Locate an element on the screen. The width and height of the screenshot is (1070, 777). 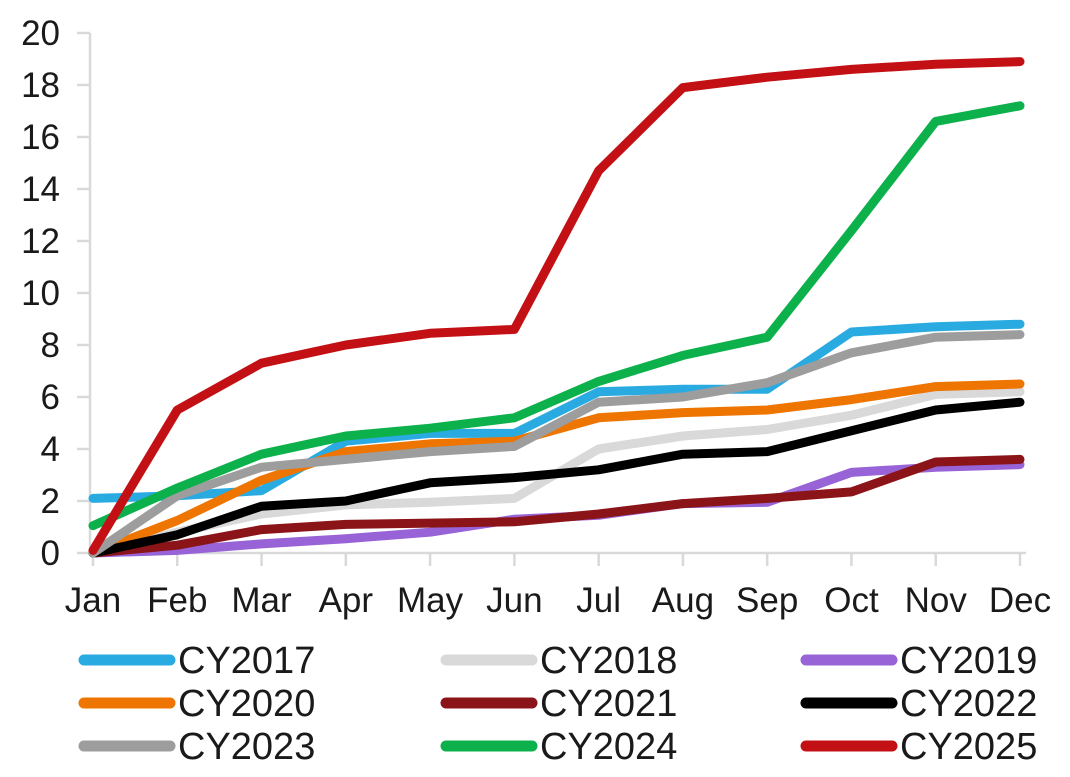
legend-item-CY2021: CY2021 is located at coordinates (558, 704).